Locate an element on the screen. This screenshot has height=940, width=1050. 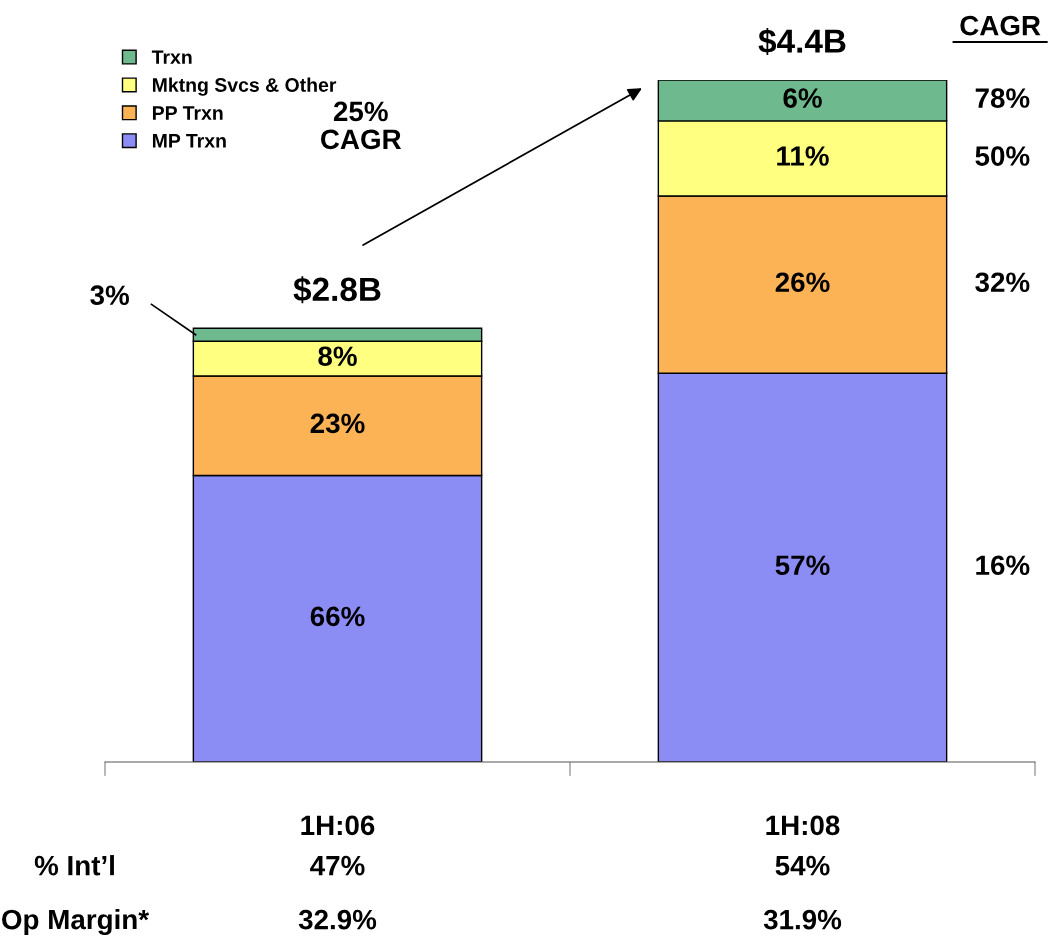
annotation: 57% is located at coordinates (802, 565).